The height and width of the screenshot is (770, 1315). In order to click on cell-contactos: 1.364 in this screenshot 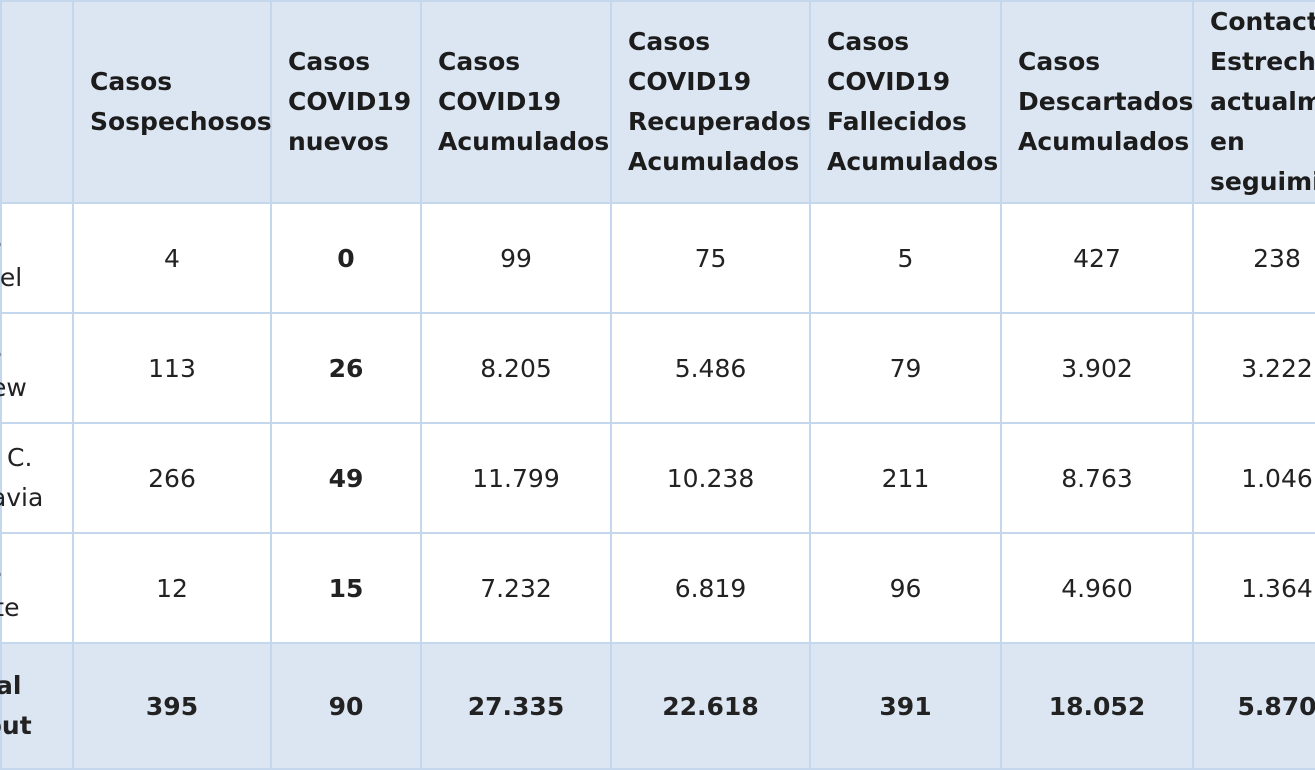, I will do `click(1253, 588)`.